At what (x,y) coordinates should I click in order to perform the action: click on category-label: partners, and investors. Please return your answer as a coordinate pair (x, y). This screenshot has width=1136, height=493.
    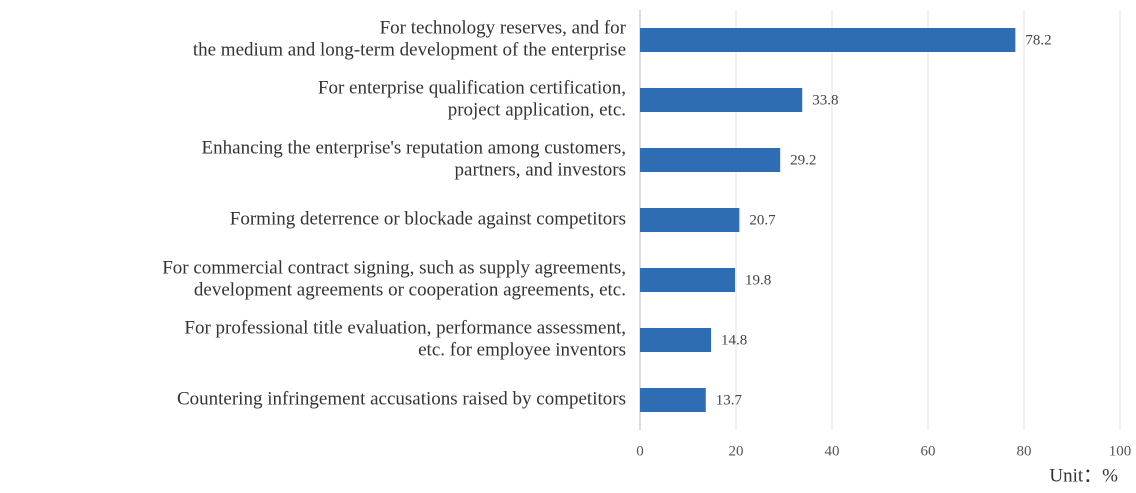
    Looking at the image, I should click on (540, 169).